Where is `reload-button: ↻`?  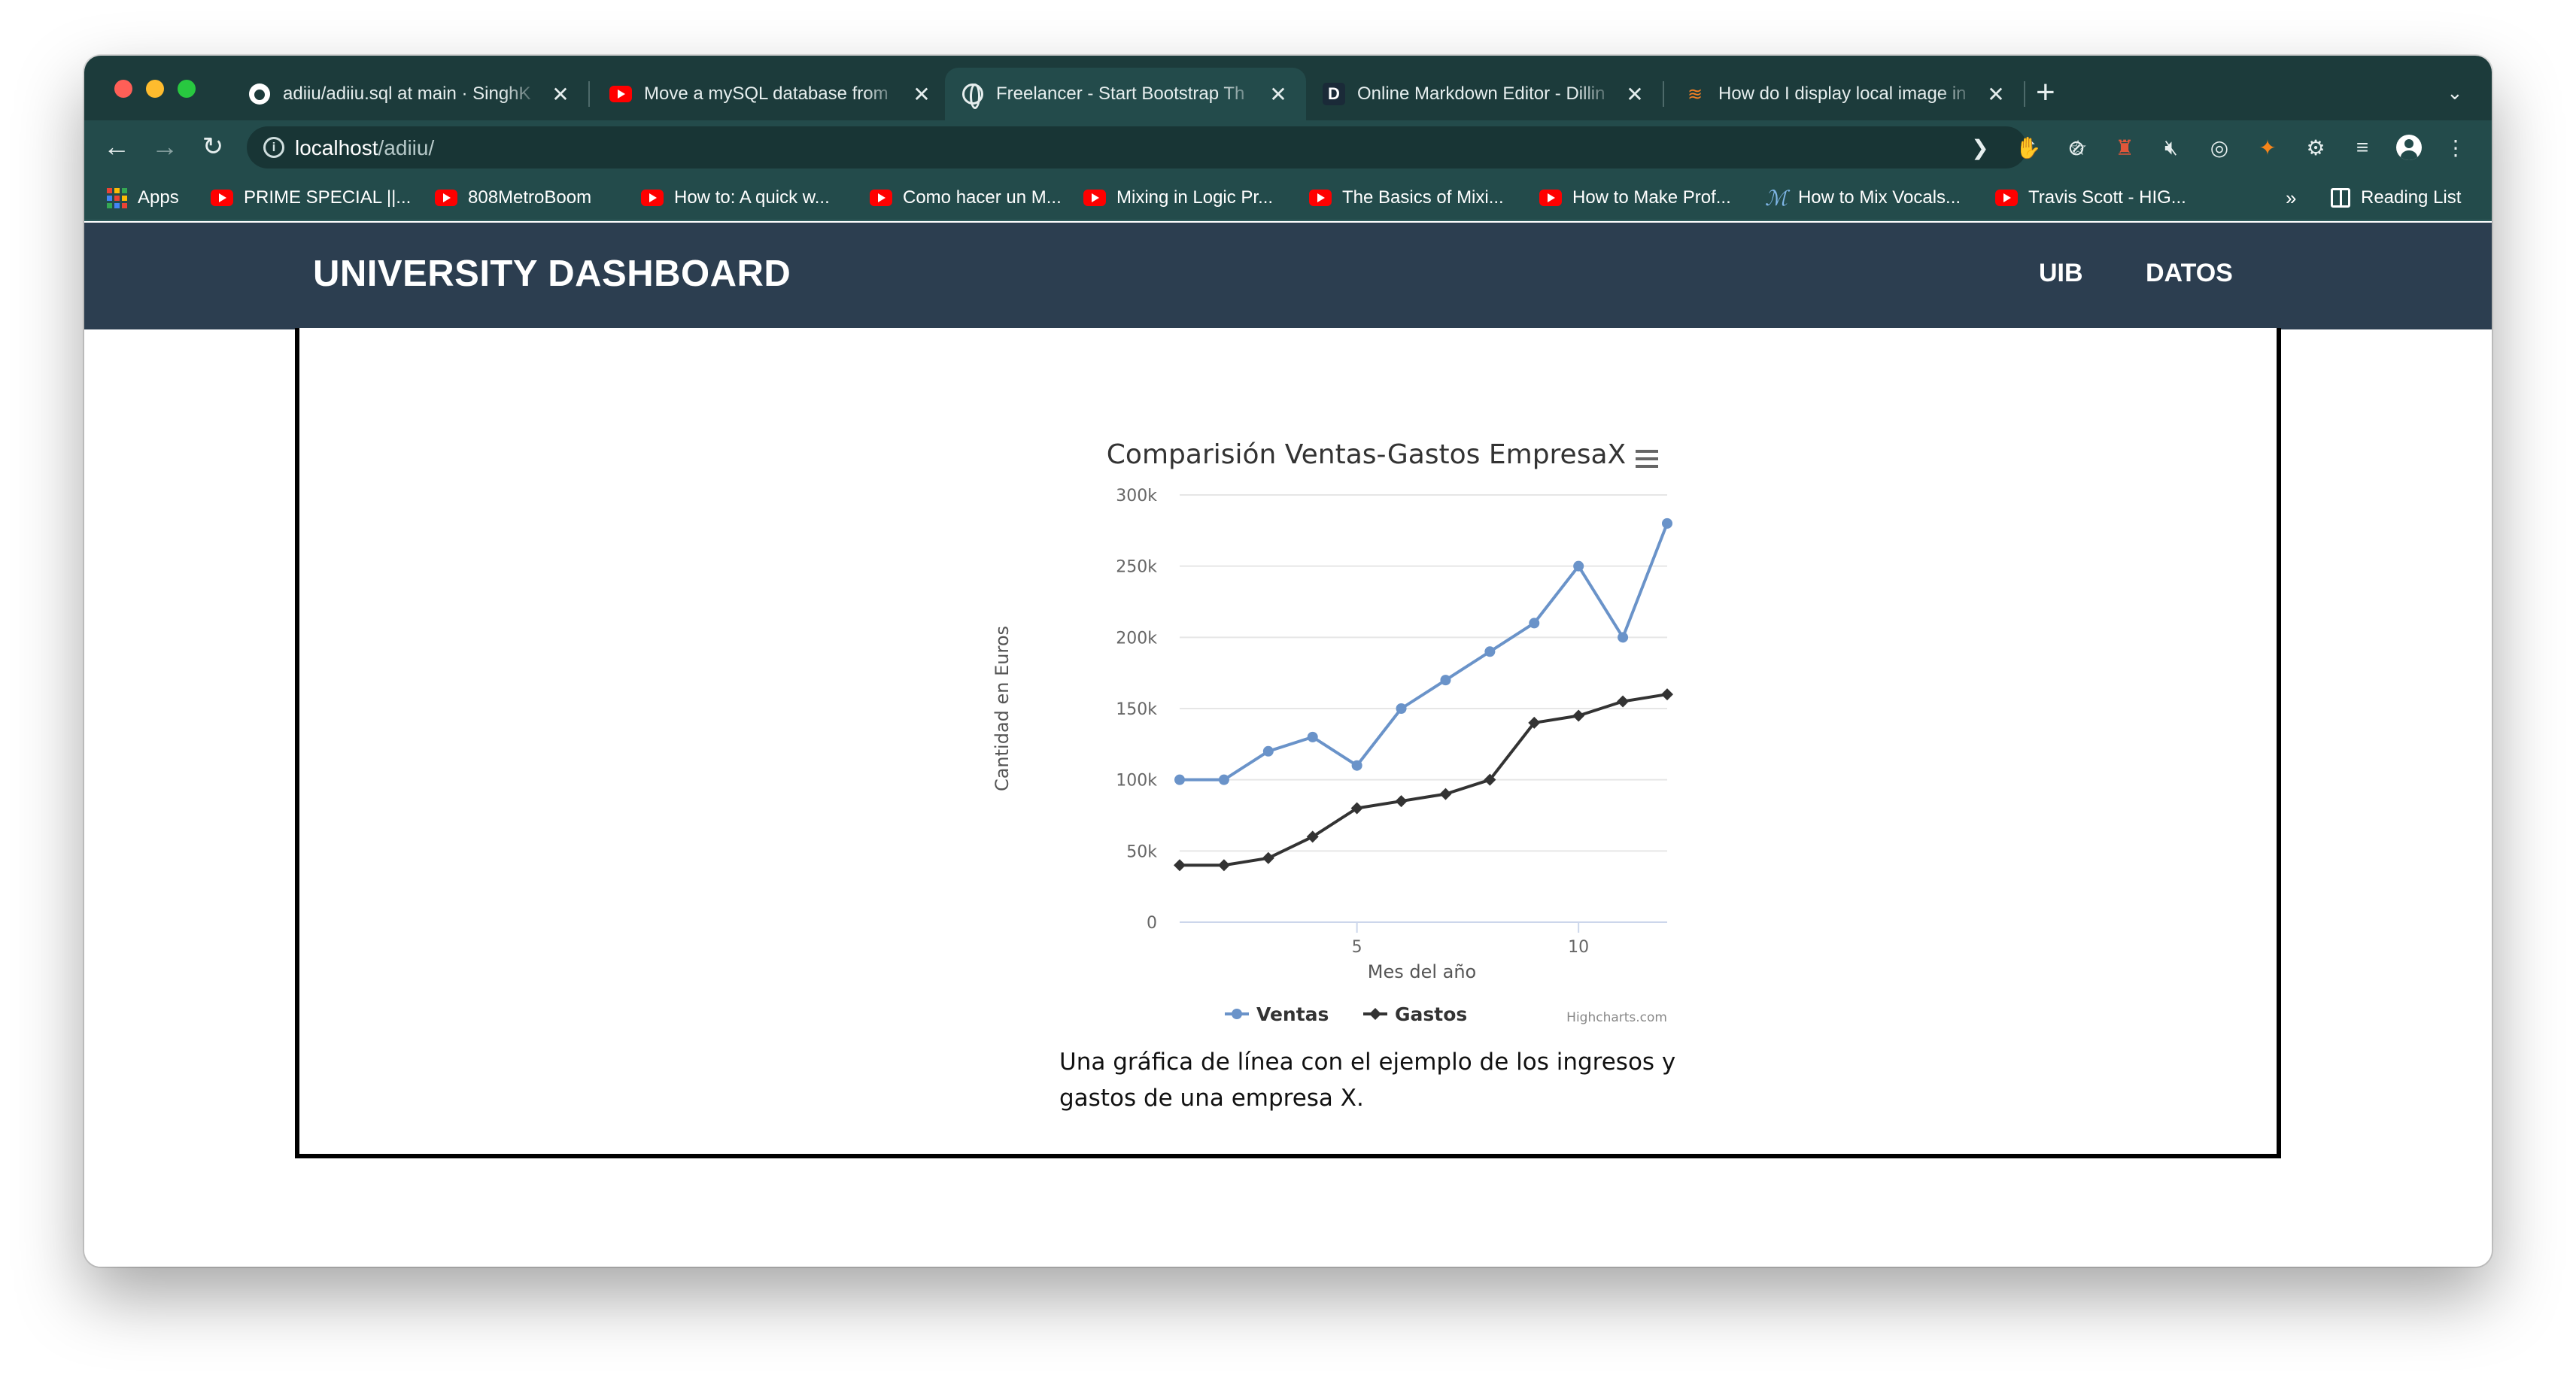 reload-button: ↻ is located at coordinates (213, 146).